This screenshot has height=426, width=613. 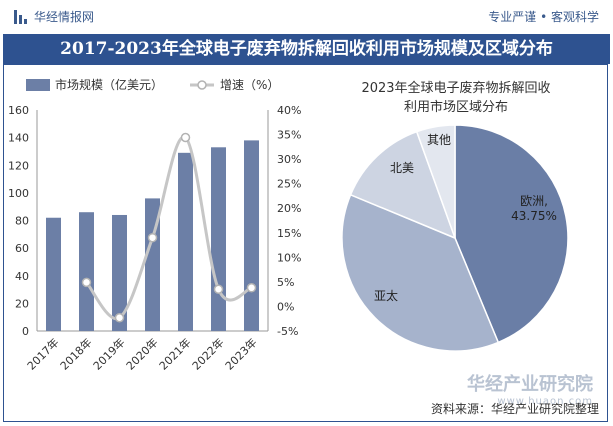 I want to click on y-right-tick-label: 20%, so click(x=289, y=208).